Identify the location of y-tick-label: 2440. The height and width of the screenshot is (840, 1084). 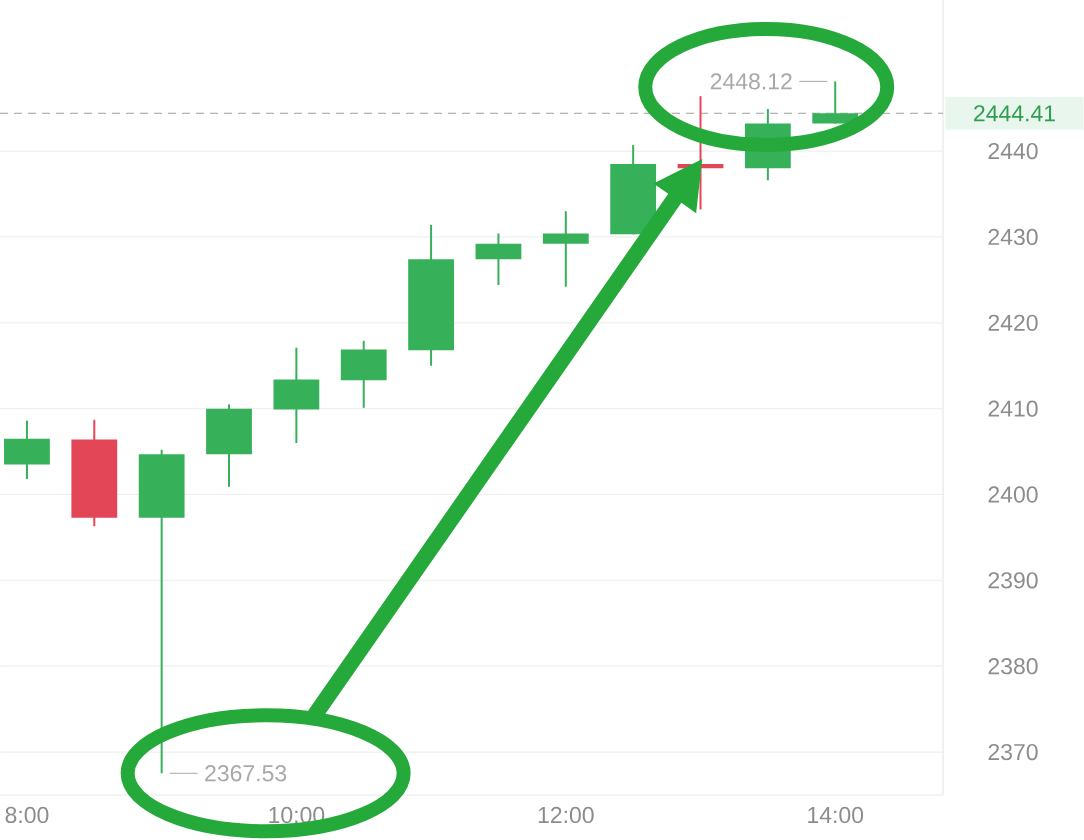
(1013, 151).